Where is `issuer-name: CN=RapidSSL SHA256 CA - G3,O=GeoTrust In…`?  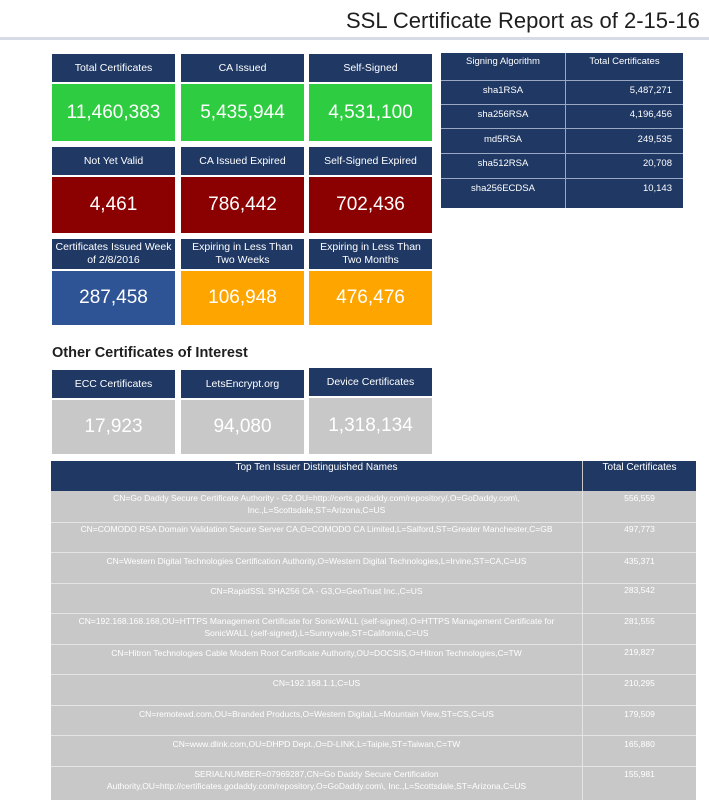 issuer-name: CN=RapidSSL SHA256 CA - G3,O=GeoTrust In… is located at coordinates (316, 591).